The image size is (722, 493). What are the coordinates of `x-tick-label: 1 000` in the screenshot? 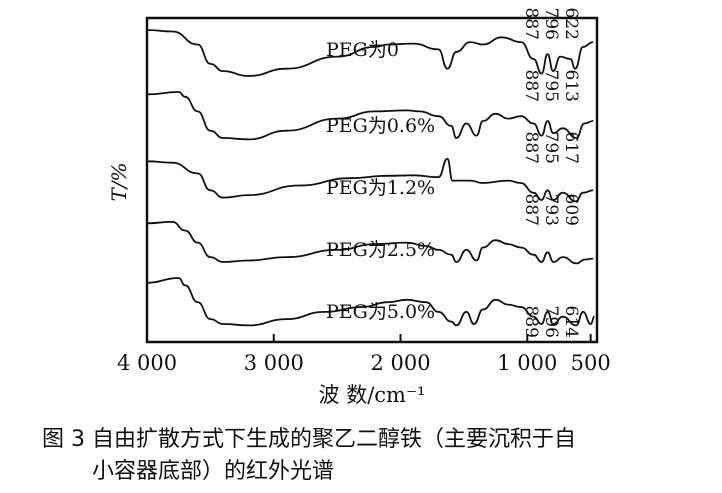 It's located at (527, 363).